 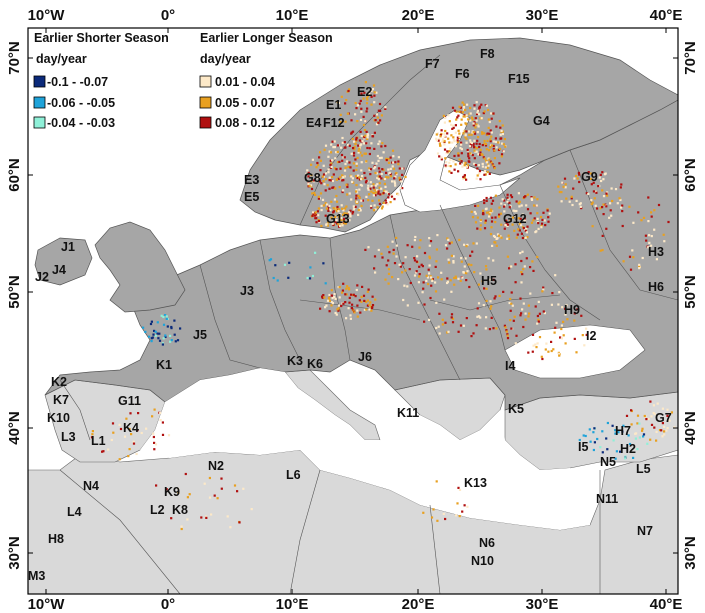 I want to click on left-tick-label: 60°N, so click(x=14, y=175).